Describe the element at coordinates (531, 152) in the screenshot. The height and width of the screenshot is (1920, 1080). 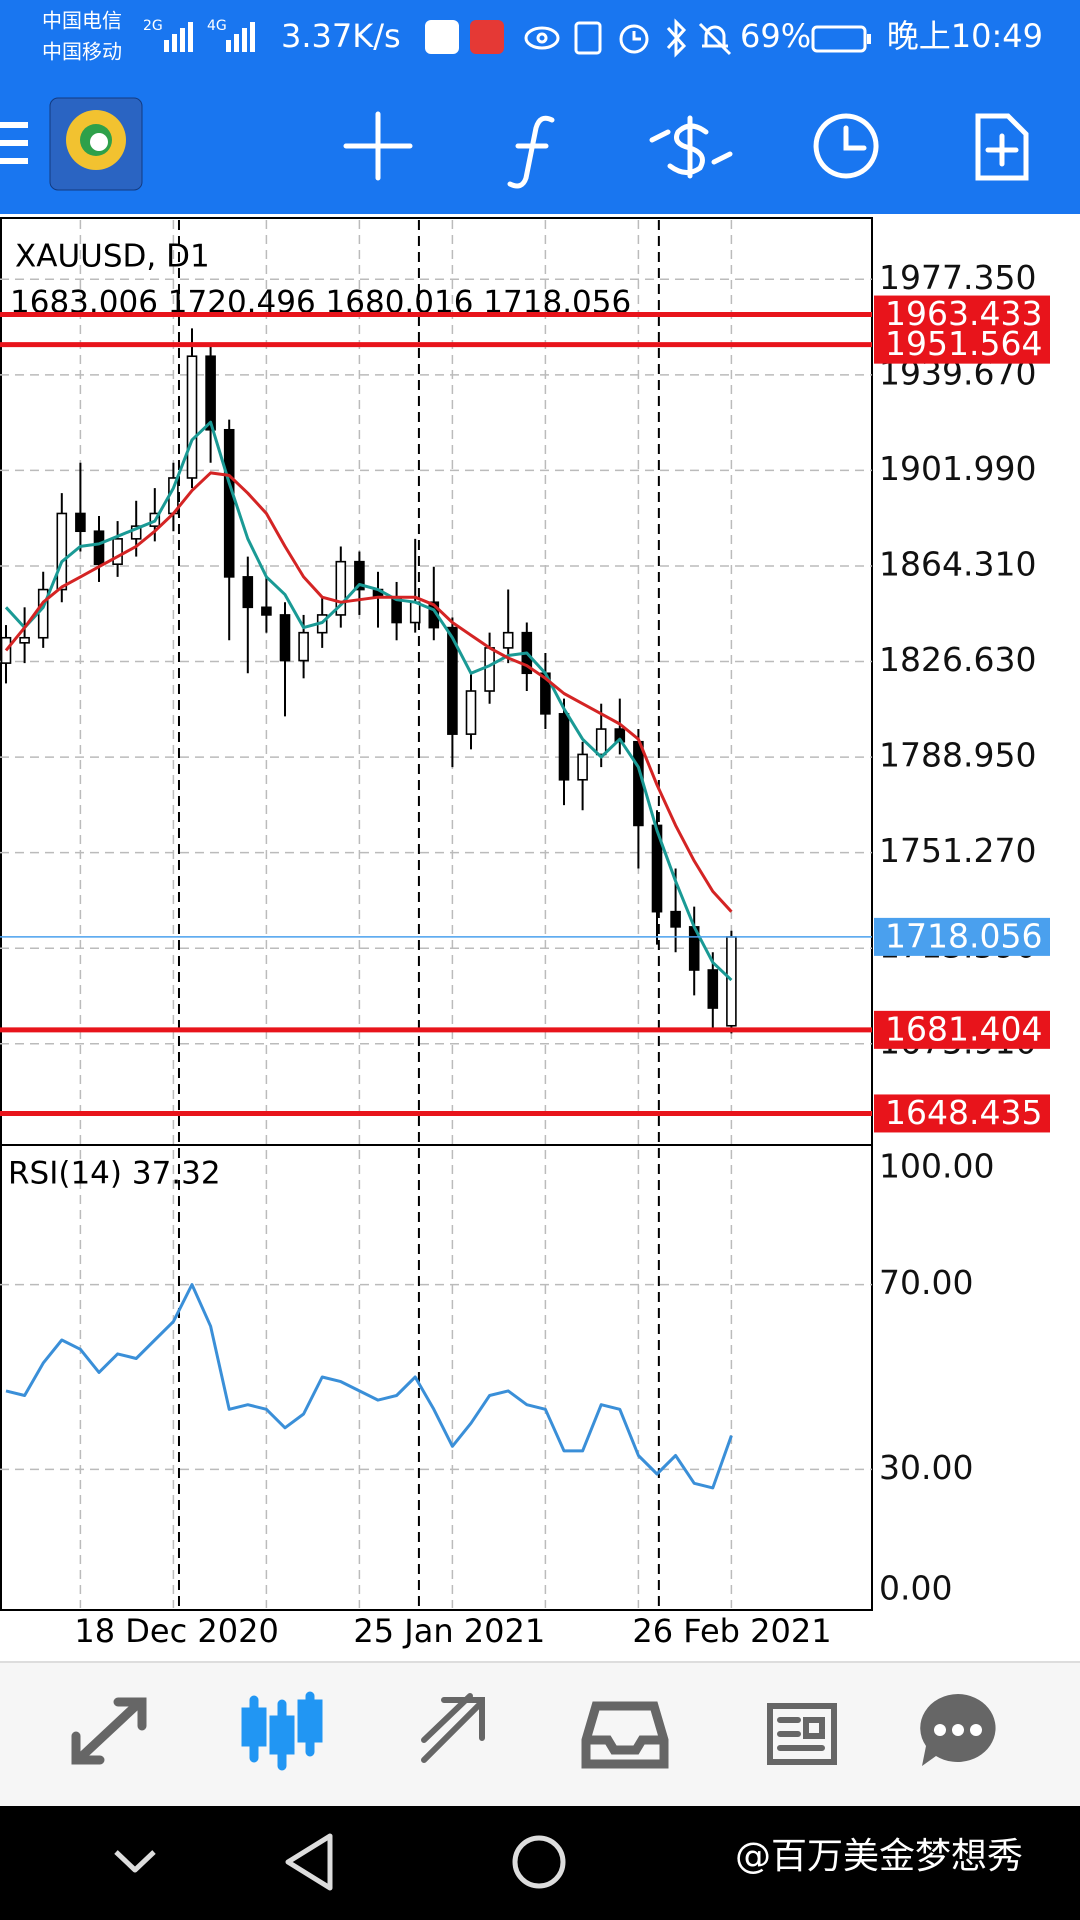
I see `indicators-button` at that location.